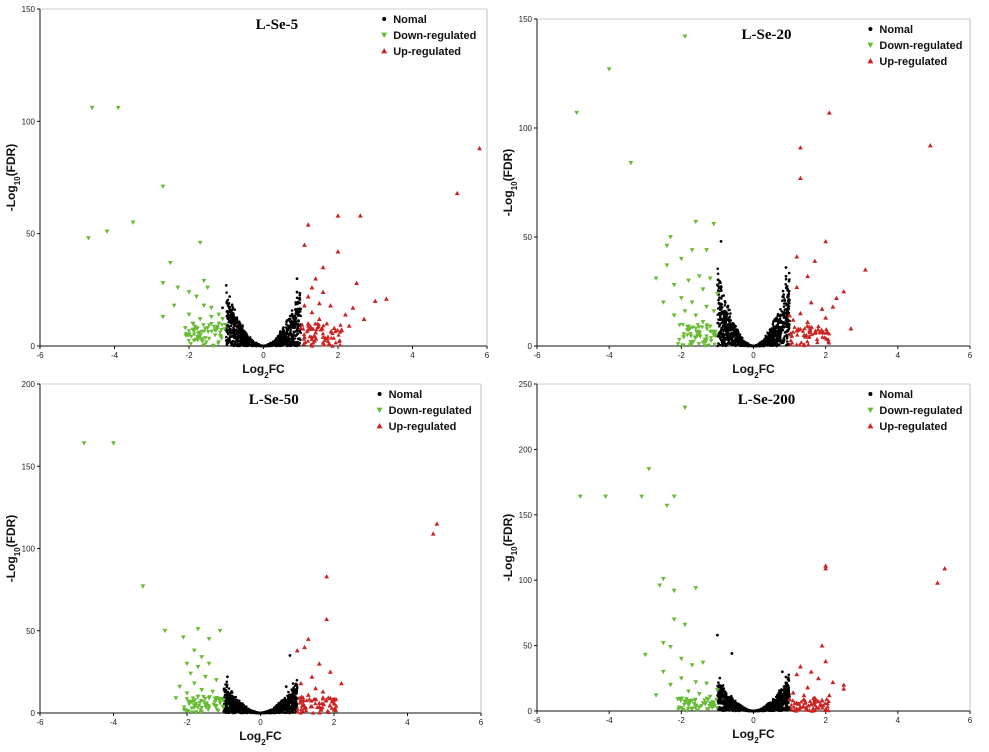 The image size is (989, 752). What do you see at coordinates (510, 548) in the screenshot?
I see `y-axis-label: -Log10(FDR)` at bounding box center [510, 548].